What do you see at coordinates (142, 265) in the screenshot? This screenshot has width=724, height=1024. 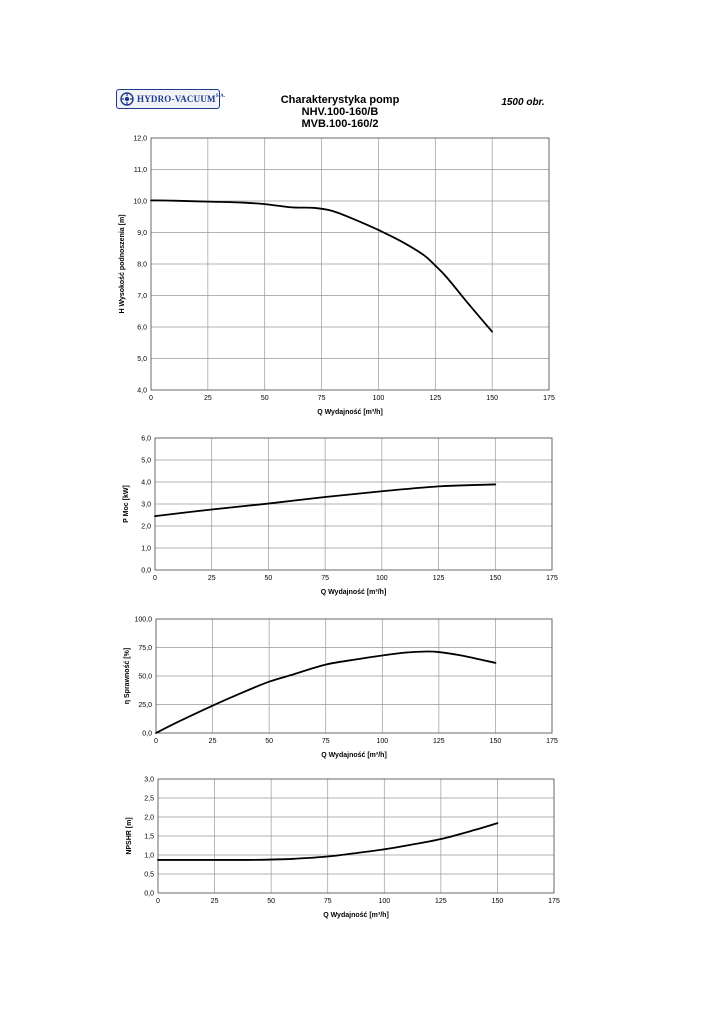 I see `head-y-tick-label: 8,0` at bounding box center [142, 265].